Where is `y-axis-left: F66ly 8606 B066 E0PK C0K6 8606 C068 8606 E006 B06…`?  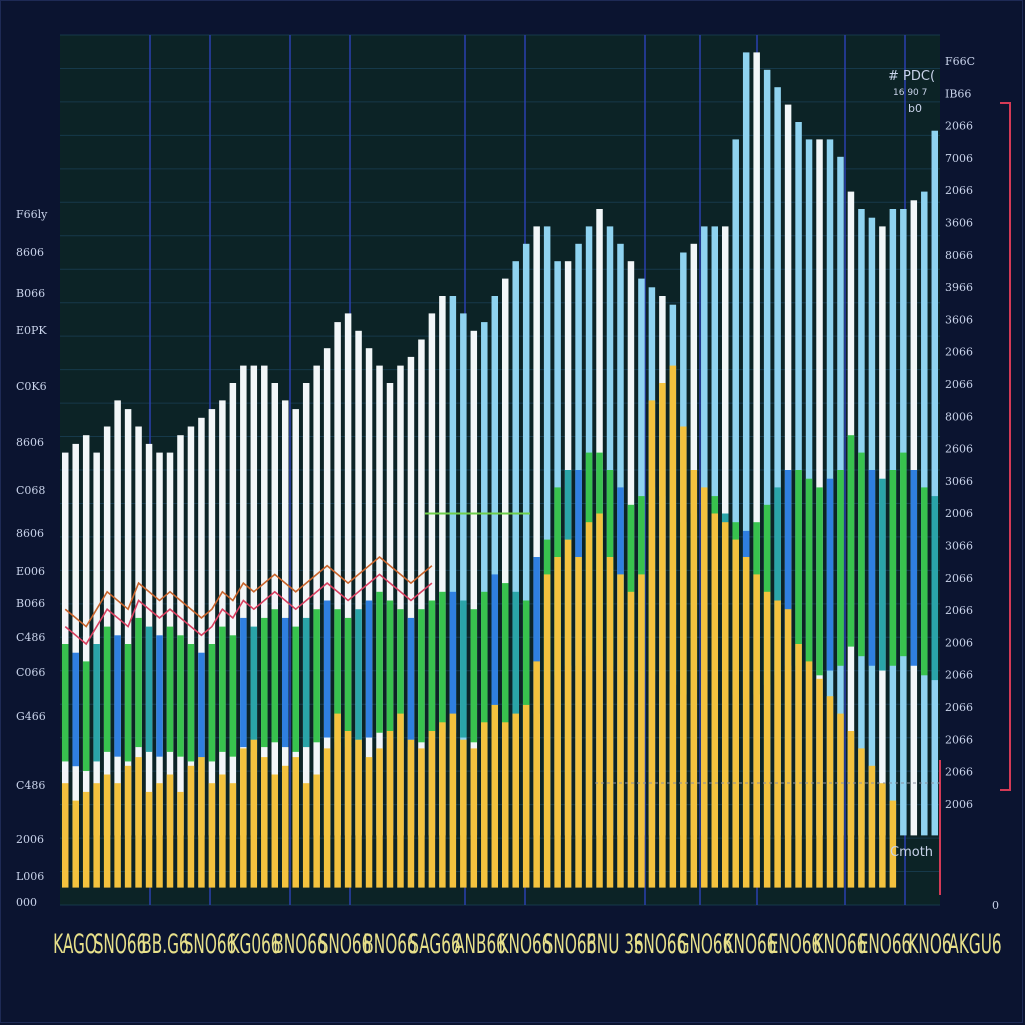
y-axis-left: F66ly 8606 B066 E0PK C0K6 8606 C068 8606 E006 B06… is located at coordinates (32, 558).